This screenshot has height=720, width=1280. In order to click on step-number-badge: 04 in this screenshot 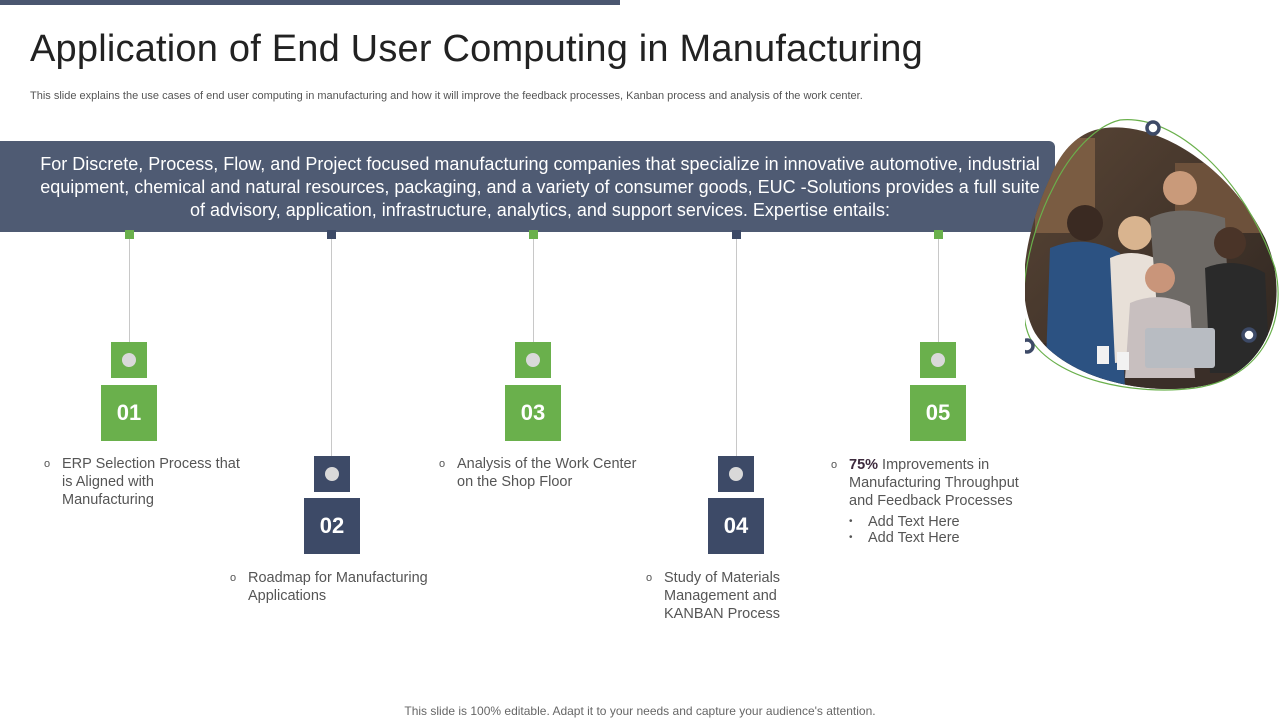, I will do `click(736, 526)`.